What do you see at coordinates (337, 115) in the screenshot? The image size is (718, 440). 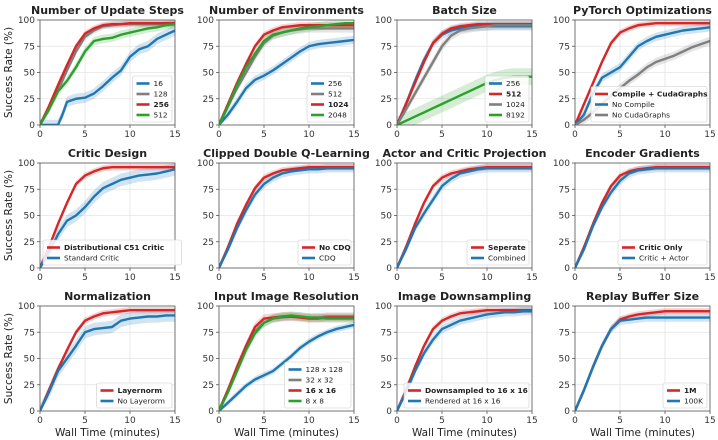 I see `legend-entry: 2048` at bounding box center [337, 115].